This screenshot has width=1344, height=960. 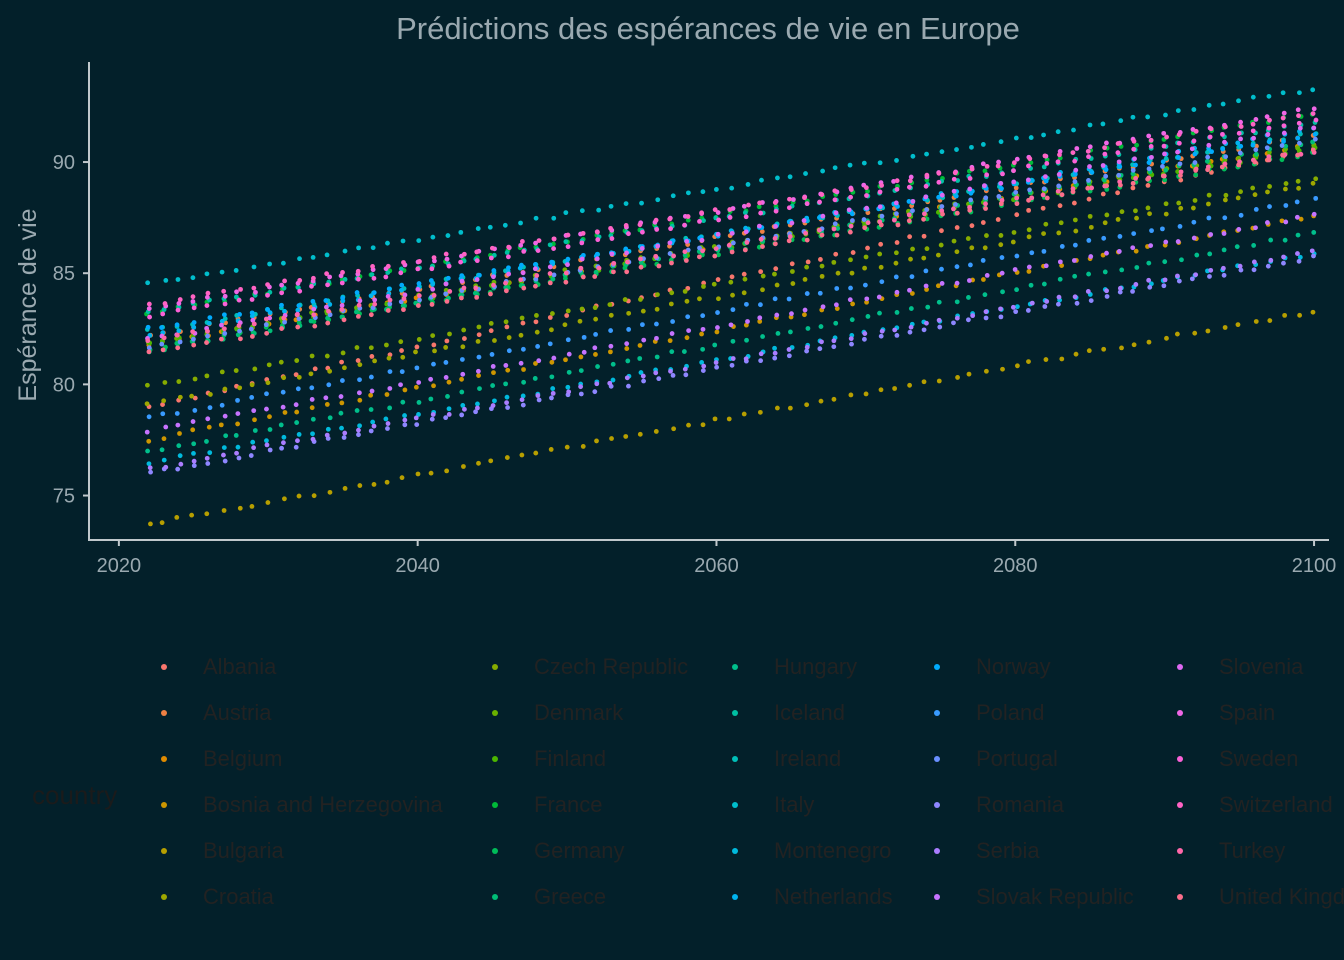 What do you see at coordinates (557, 713) in the screenshot?
I see `legend-item: Denmark` at bounding box center [557, 713].